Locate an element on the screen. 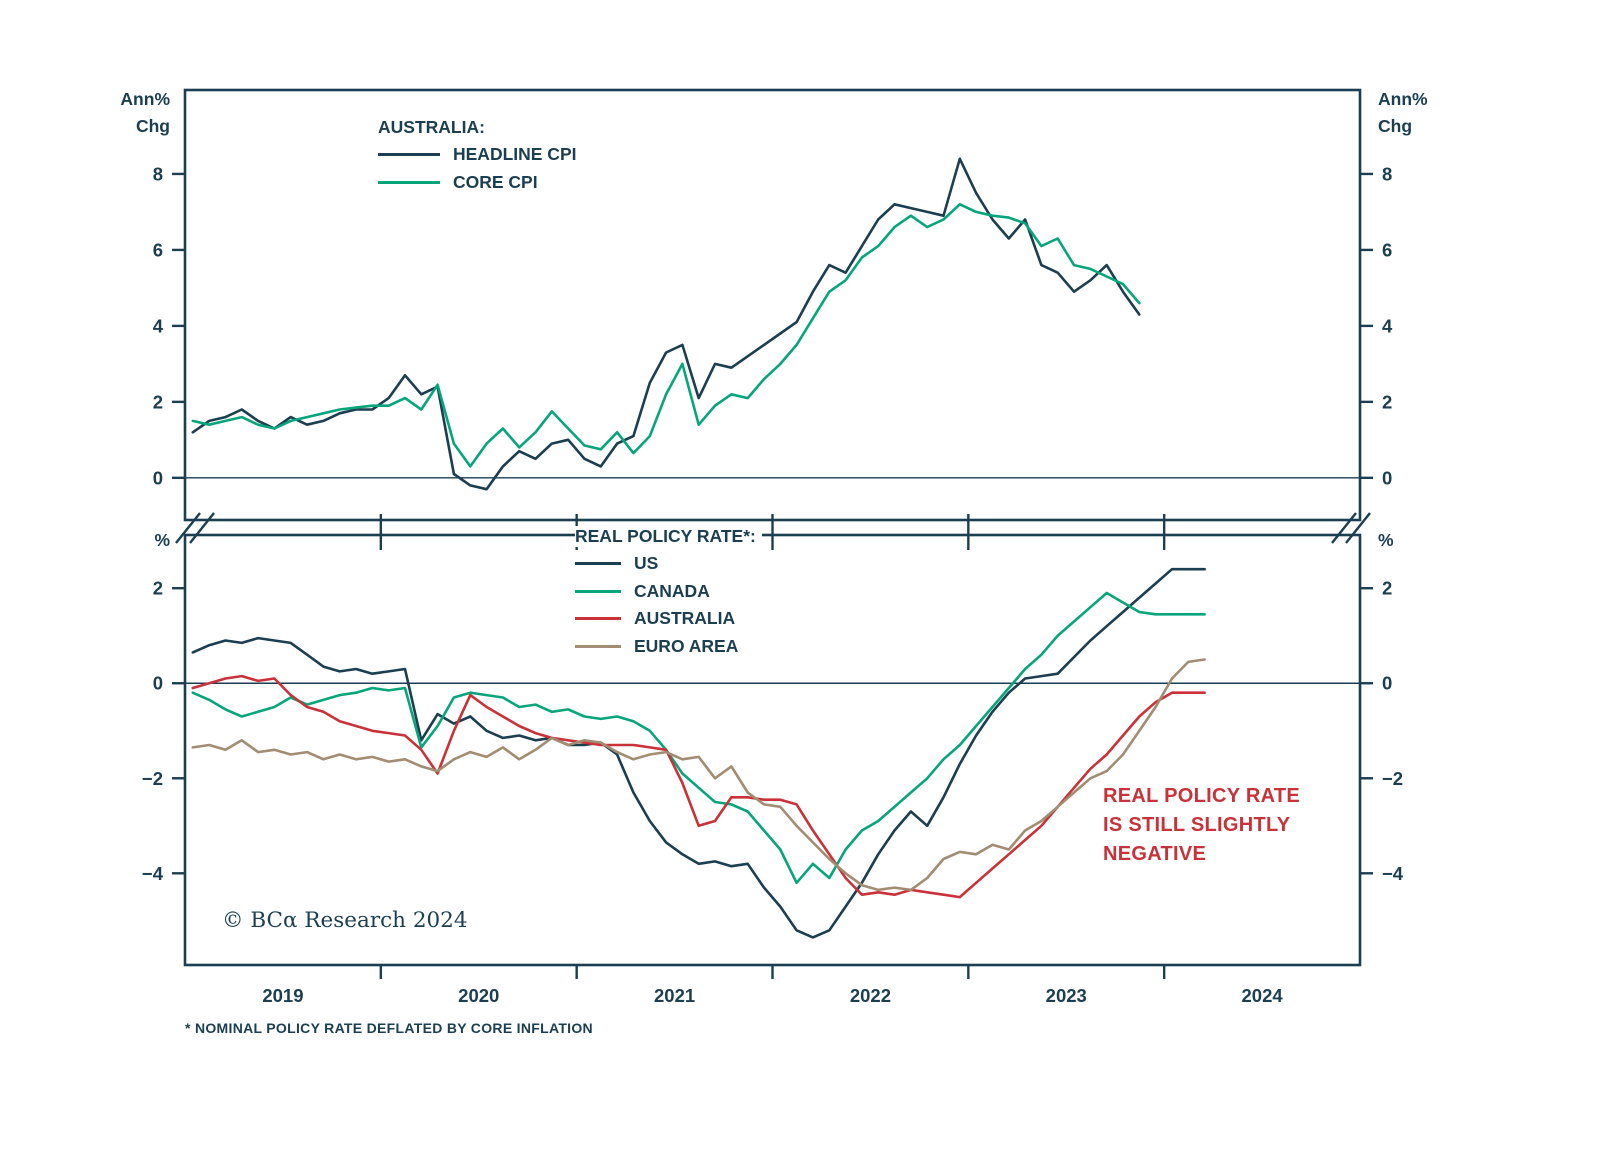 The image size is (1600, 1151). legend-label: US is located at coordinates (646, 563).